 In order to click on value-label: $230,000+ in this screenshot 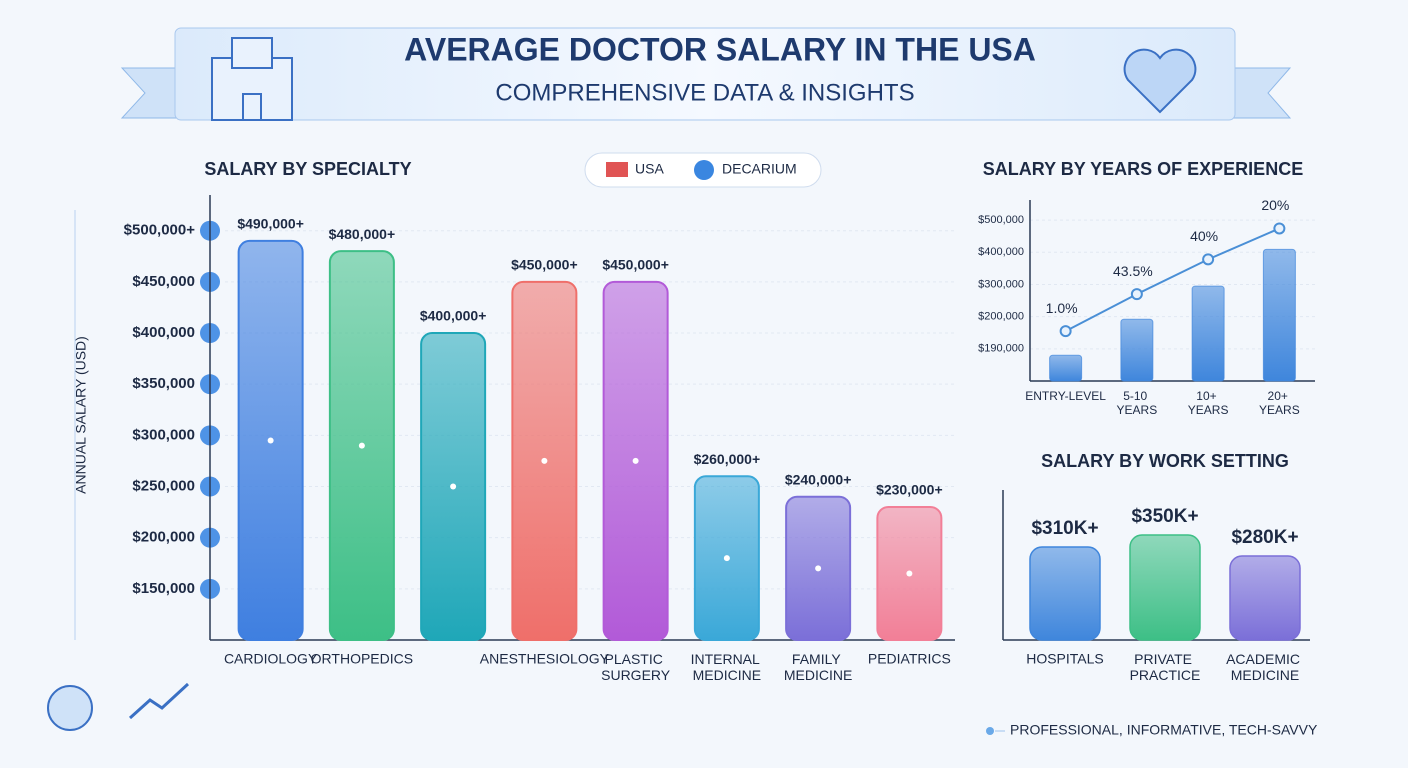, I will do `click(909, 490)`.